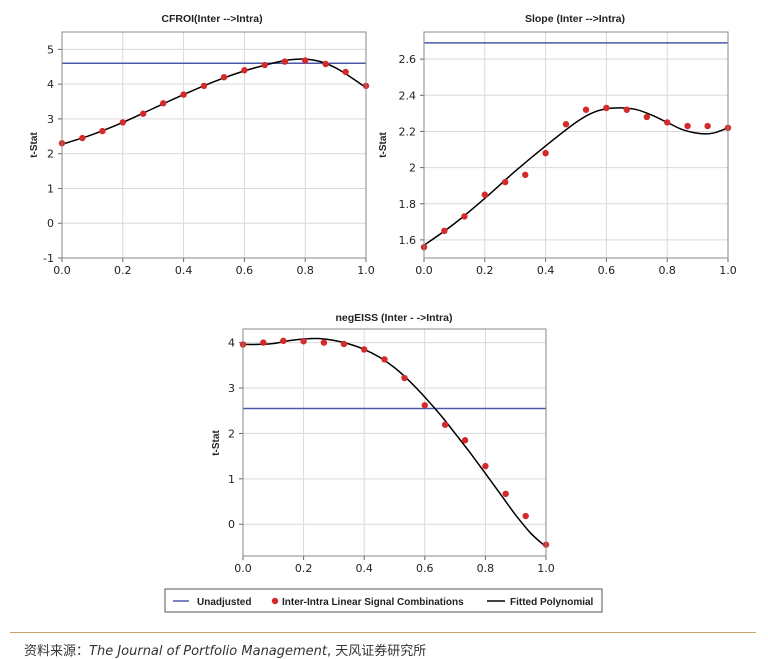 The image size is (768, 659). I want to click on y-tick-label: 0, so click(231, 524).